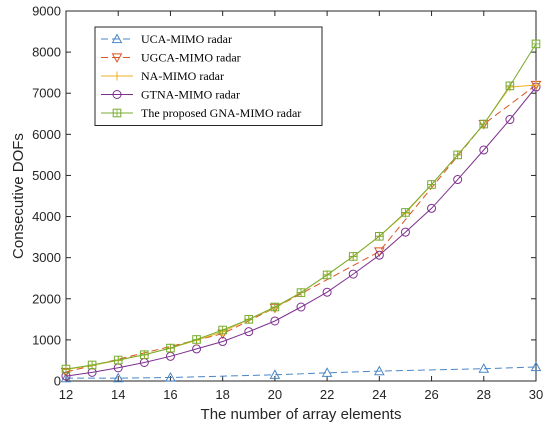 Image resolution: width=550 pixels, height=430 pixels. Describe the element at coordinates (431, 394) in the screenshot. I see `x-tick-label: 26` at that location.